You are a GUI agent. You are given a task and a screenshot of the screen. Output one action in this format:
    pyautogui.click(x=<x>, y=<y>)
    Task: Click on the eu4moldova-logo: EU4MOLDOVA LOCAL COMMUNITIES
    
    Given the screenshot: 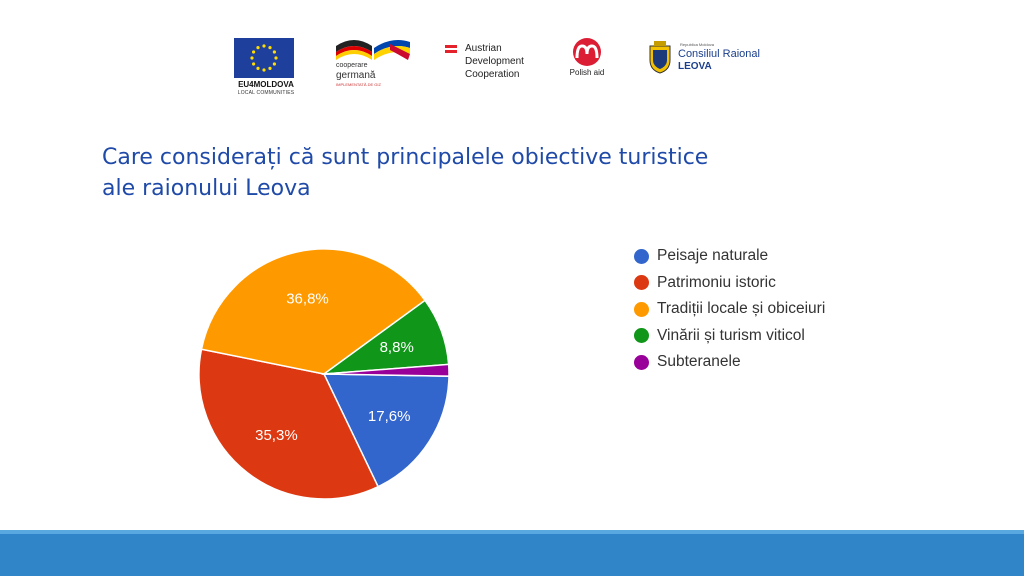 What is the action you would take?
    pyautogui.click(x=266, y=65)
    